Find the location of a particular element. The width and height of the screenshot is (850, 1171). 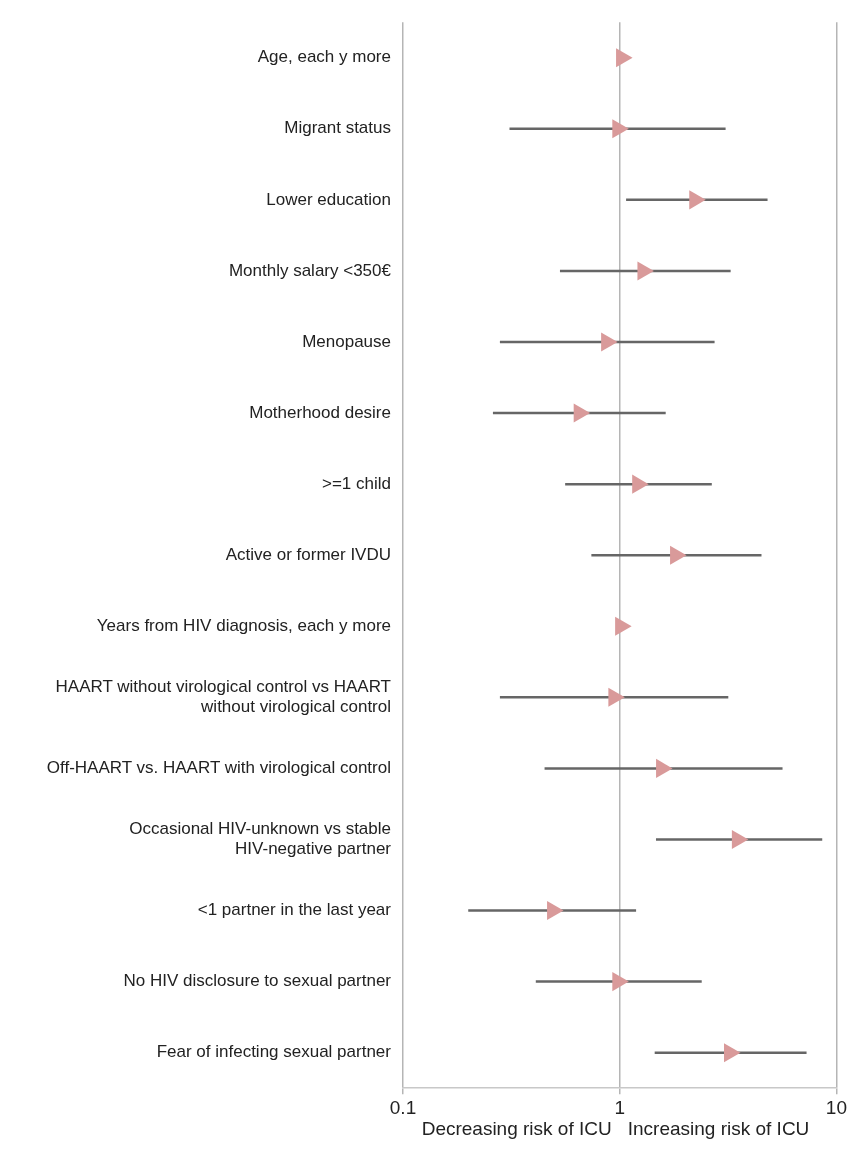

y-tick-label: Menopause is located at coordinates (346, 341).